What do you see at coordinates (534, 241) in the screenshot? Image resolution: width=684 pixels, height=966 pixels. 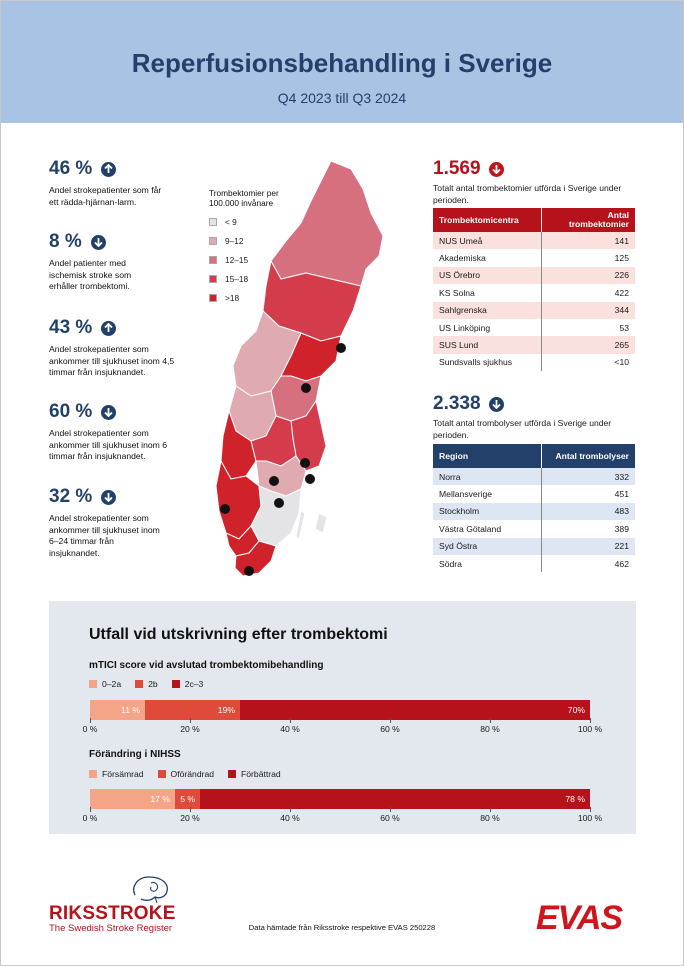 I see `table-row: NUS Umeå 141` at bounding box center [534, 241].